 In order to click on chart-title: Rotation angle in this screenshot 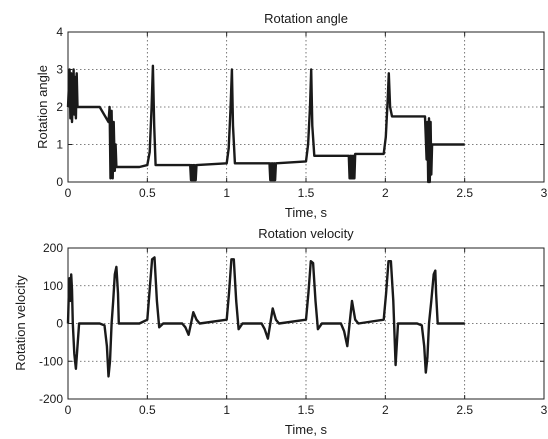, I will do `click(306, 18)`.